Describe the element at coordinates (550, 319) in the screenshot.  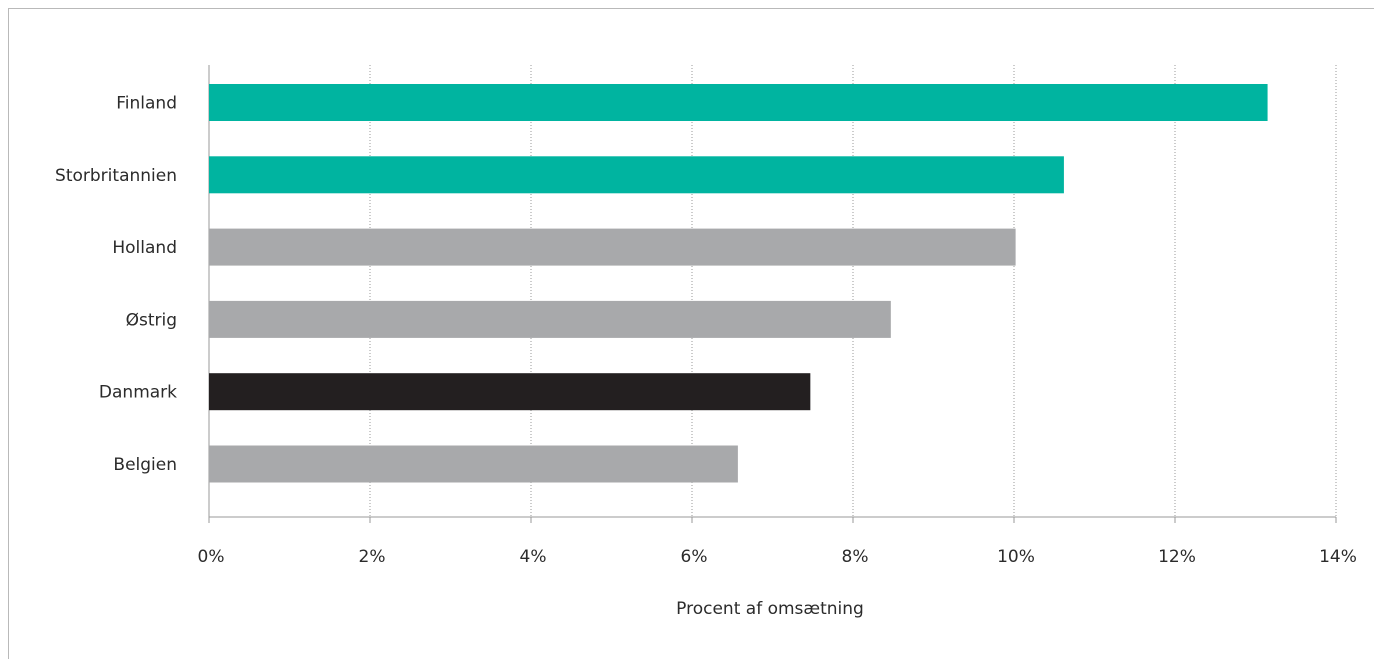
I see `bar-østrig` at that location.